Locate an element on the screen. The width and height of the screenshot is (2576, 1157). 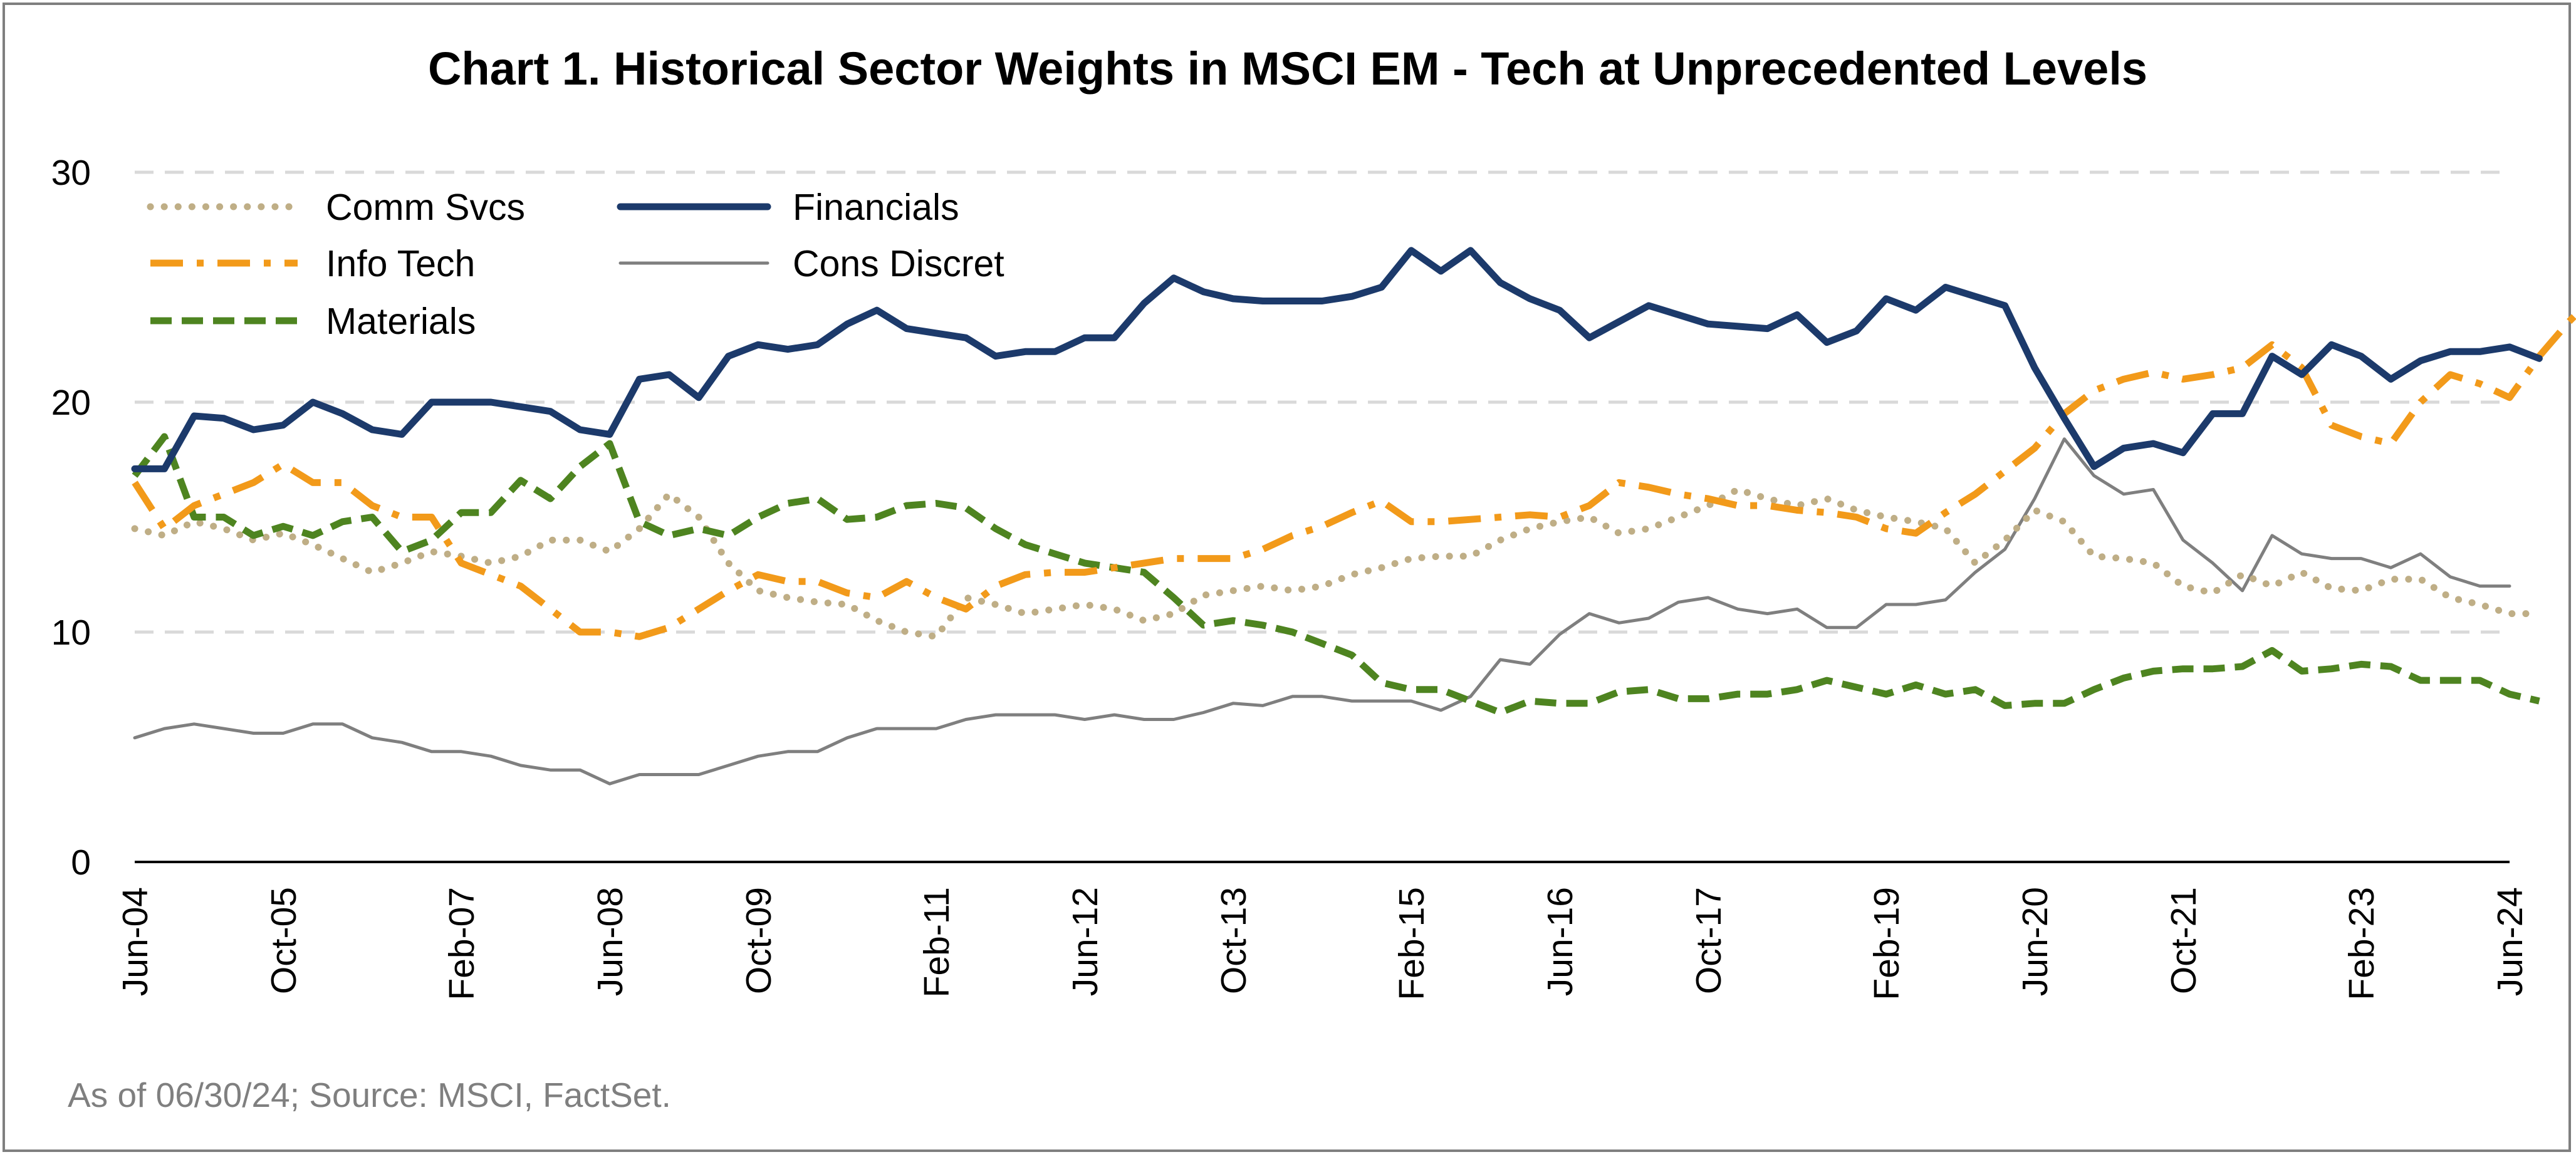
x-tick-label: Feb-11 is located at coordinates (937, 942).